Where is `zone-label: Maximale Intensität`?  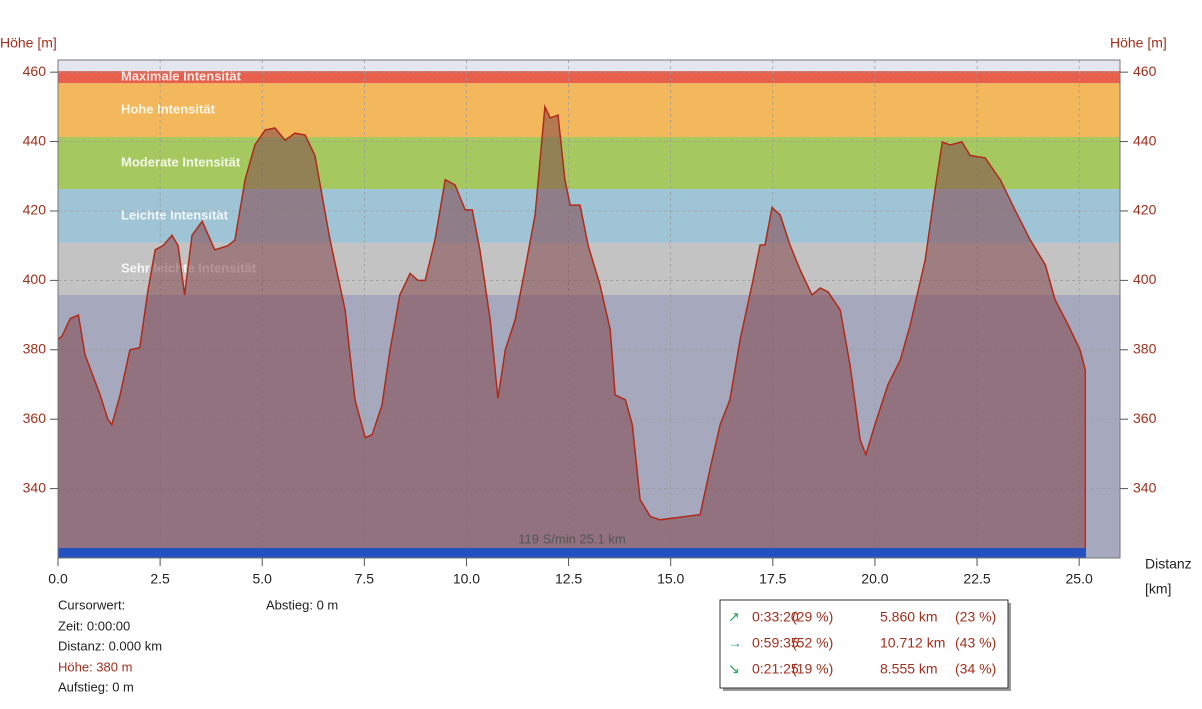
zone-label: Maximale Intensität is located at coordinates (181, 76).